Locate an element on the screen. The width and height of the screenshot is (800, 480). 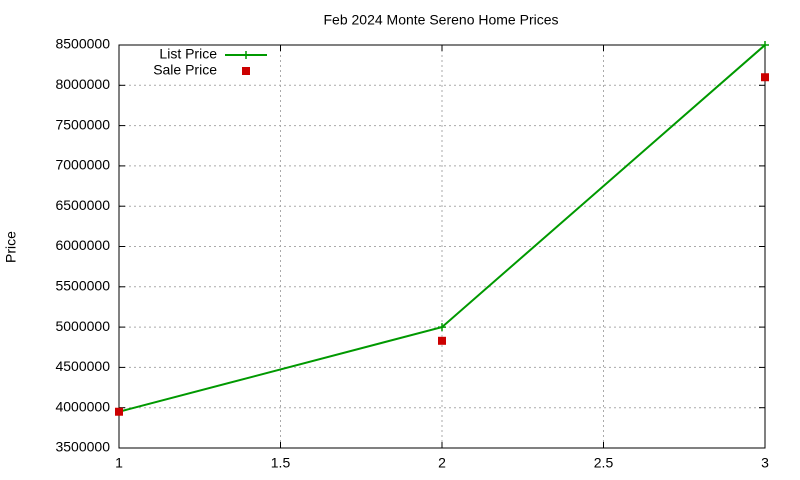
legend-label: List Price is located at coordinates (188, 54).